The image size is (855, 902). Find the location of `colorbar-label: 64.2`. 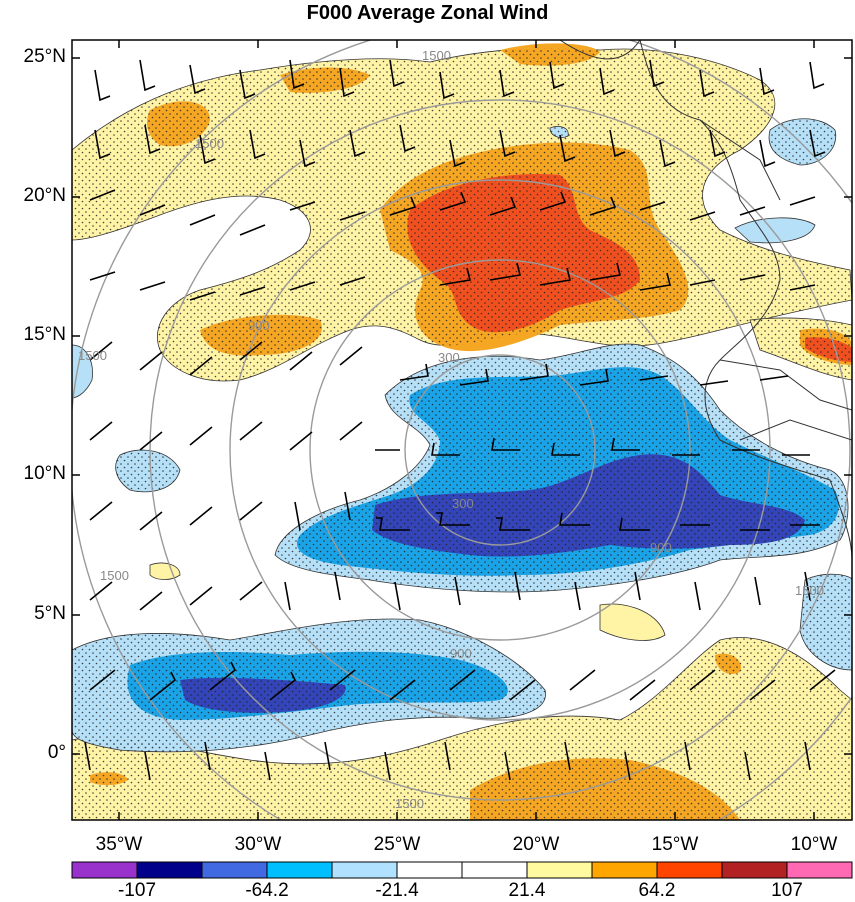

colorbar-label: 64.2 is located at coordinates (657, 890).